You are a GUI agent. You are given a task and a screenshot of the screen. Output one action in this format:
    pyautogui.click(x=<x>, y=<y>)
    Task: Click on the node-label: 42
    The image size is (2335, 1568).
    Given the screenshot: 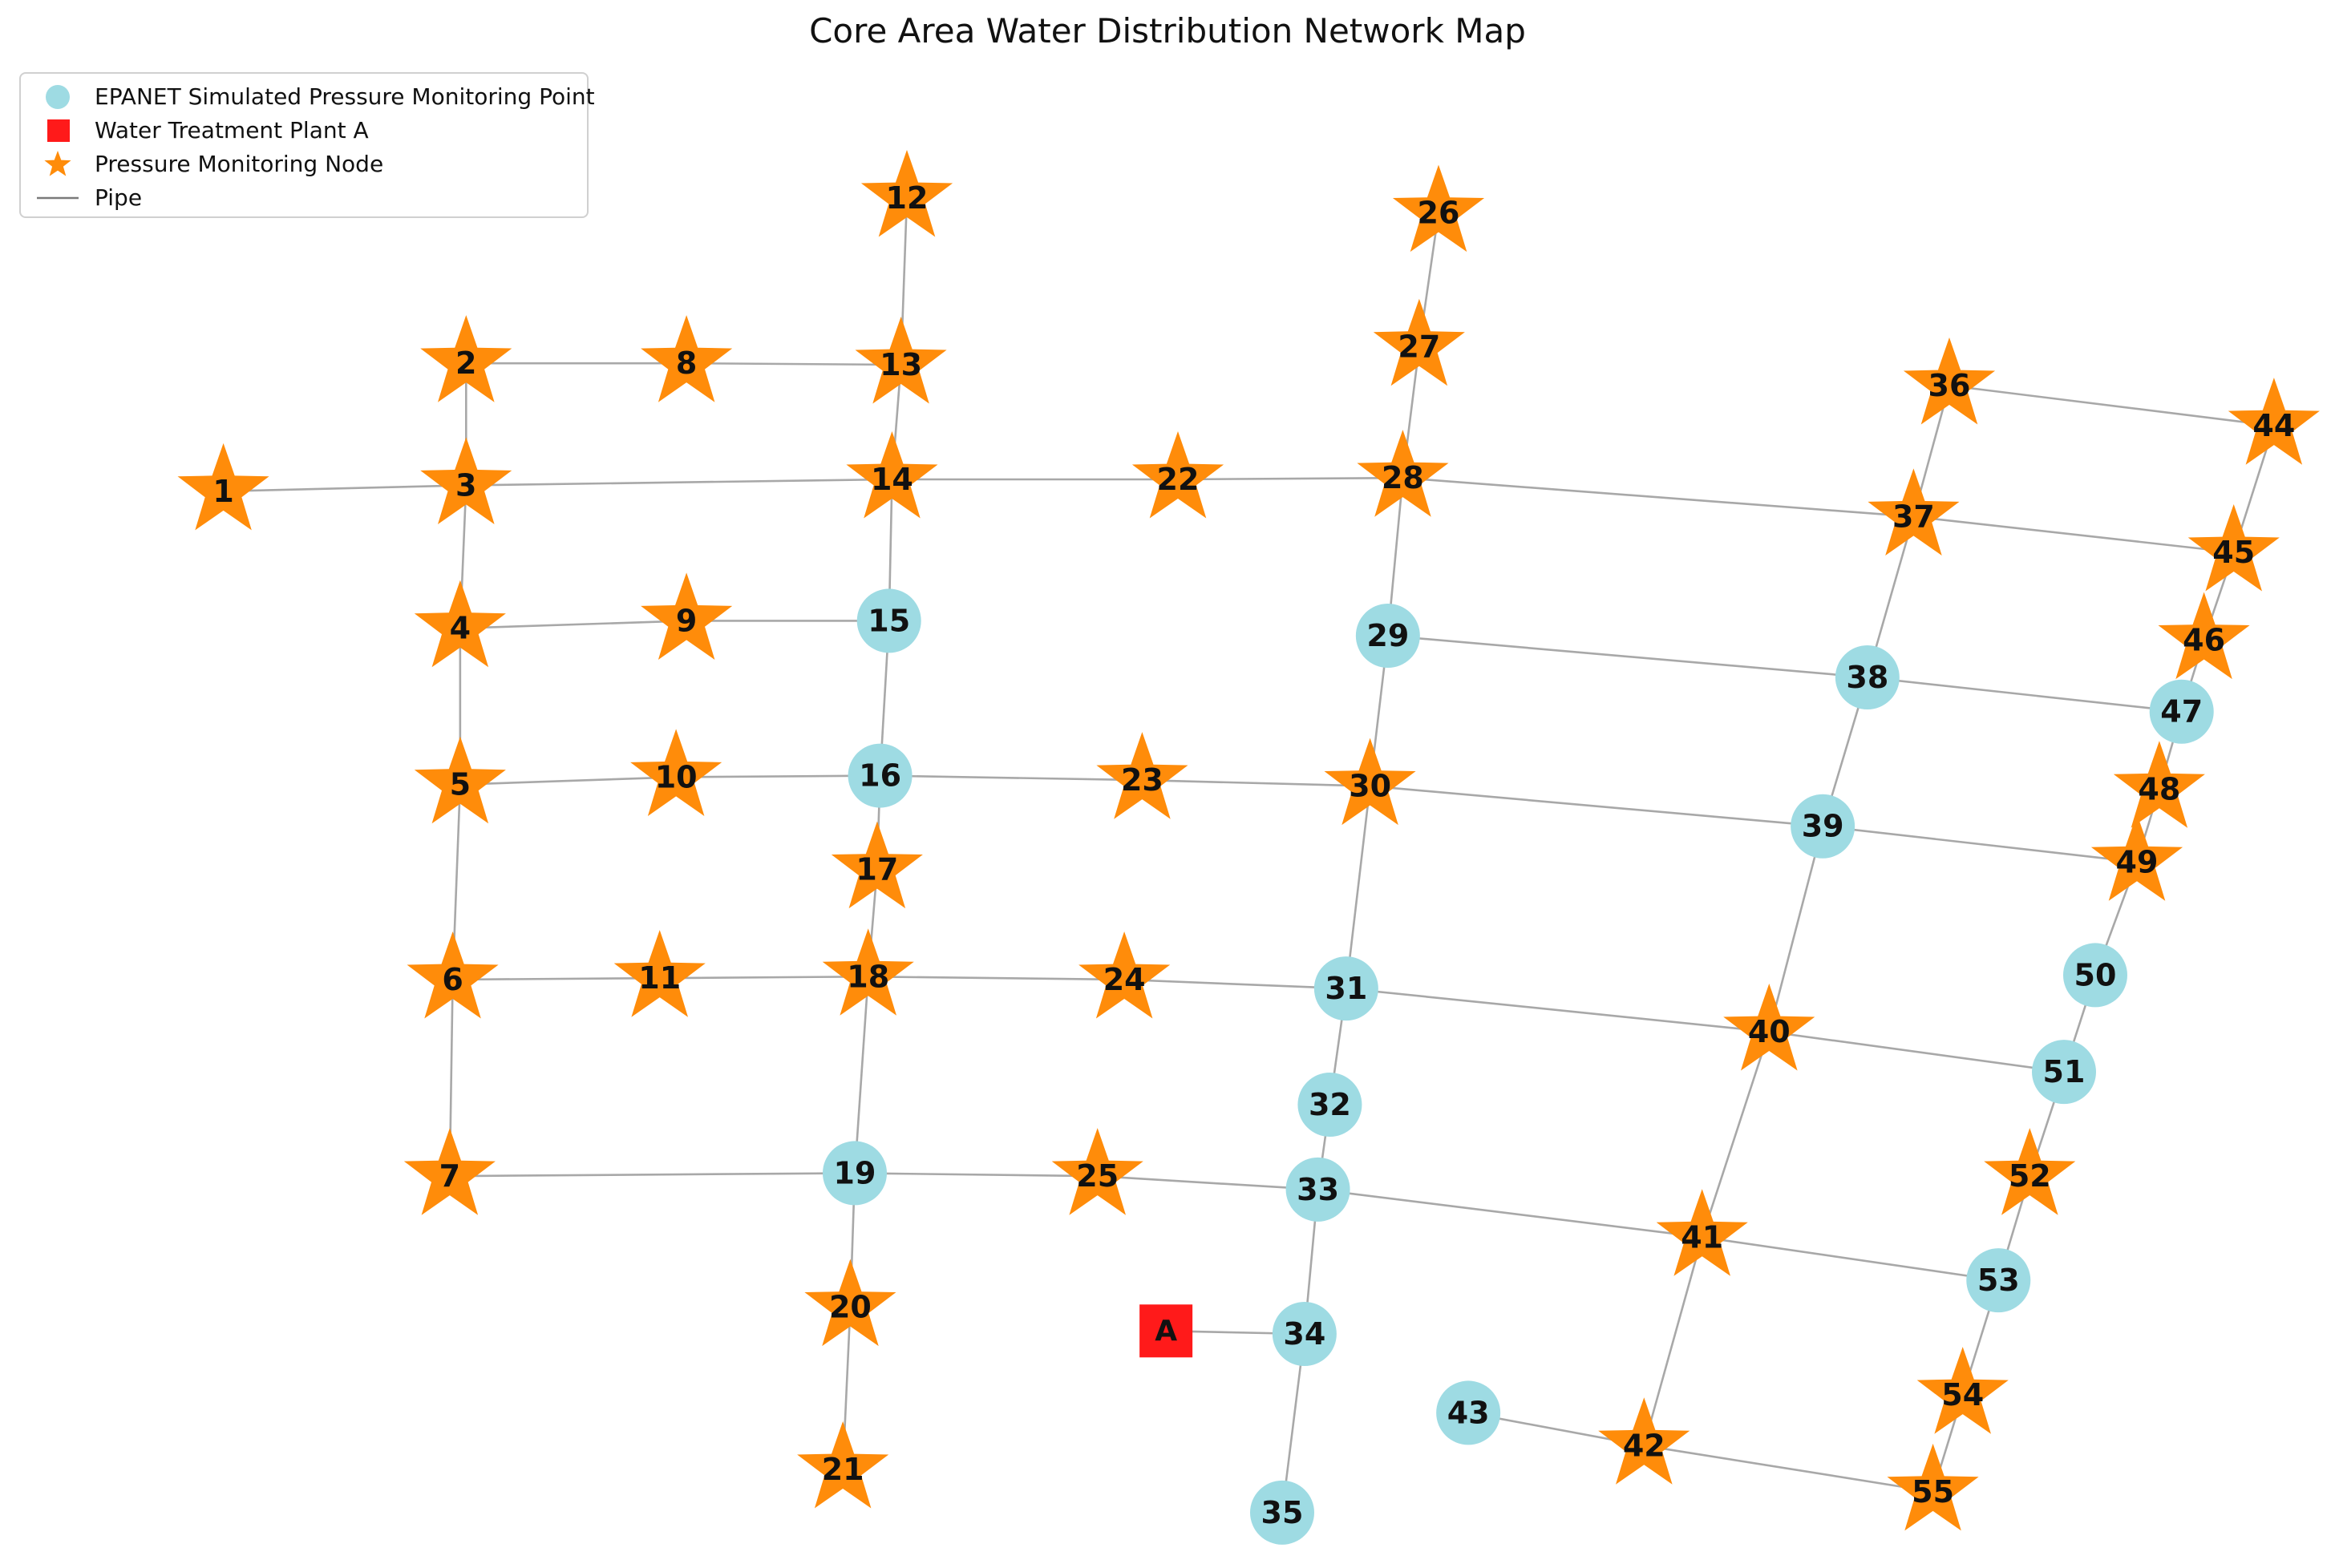 What is the action you would take?
    pyautogui.click(x=1644, y=1445)
    